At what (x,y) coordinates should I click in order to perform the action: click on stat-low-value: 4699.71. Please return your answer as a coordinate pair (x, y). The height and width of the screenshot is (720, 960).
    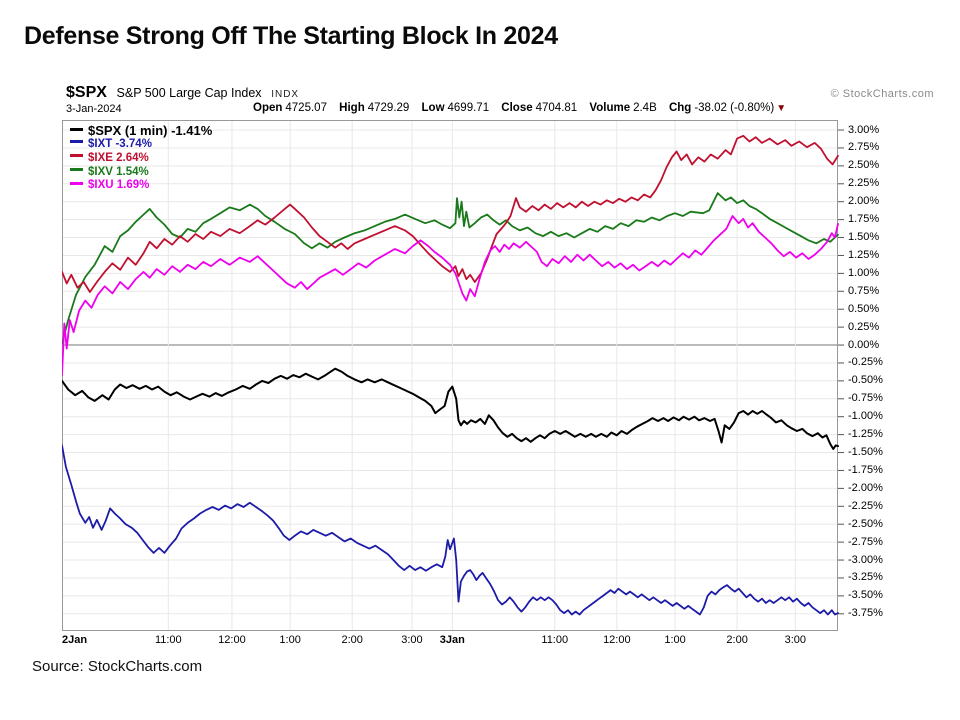
    Looking at the image, I should click on (468, 108).